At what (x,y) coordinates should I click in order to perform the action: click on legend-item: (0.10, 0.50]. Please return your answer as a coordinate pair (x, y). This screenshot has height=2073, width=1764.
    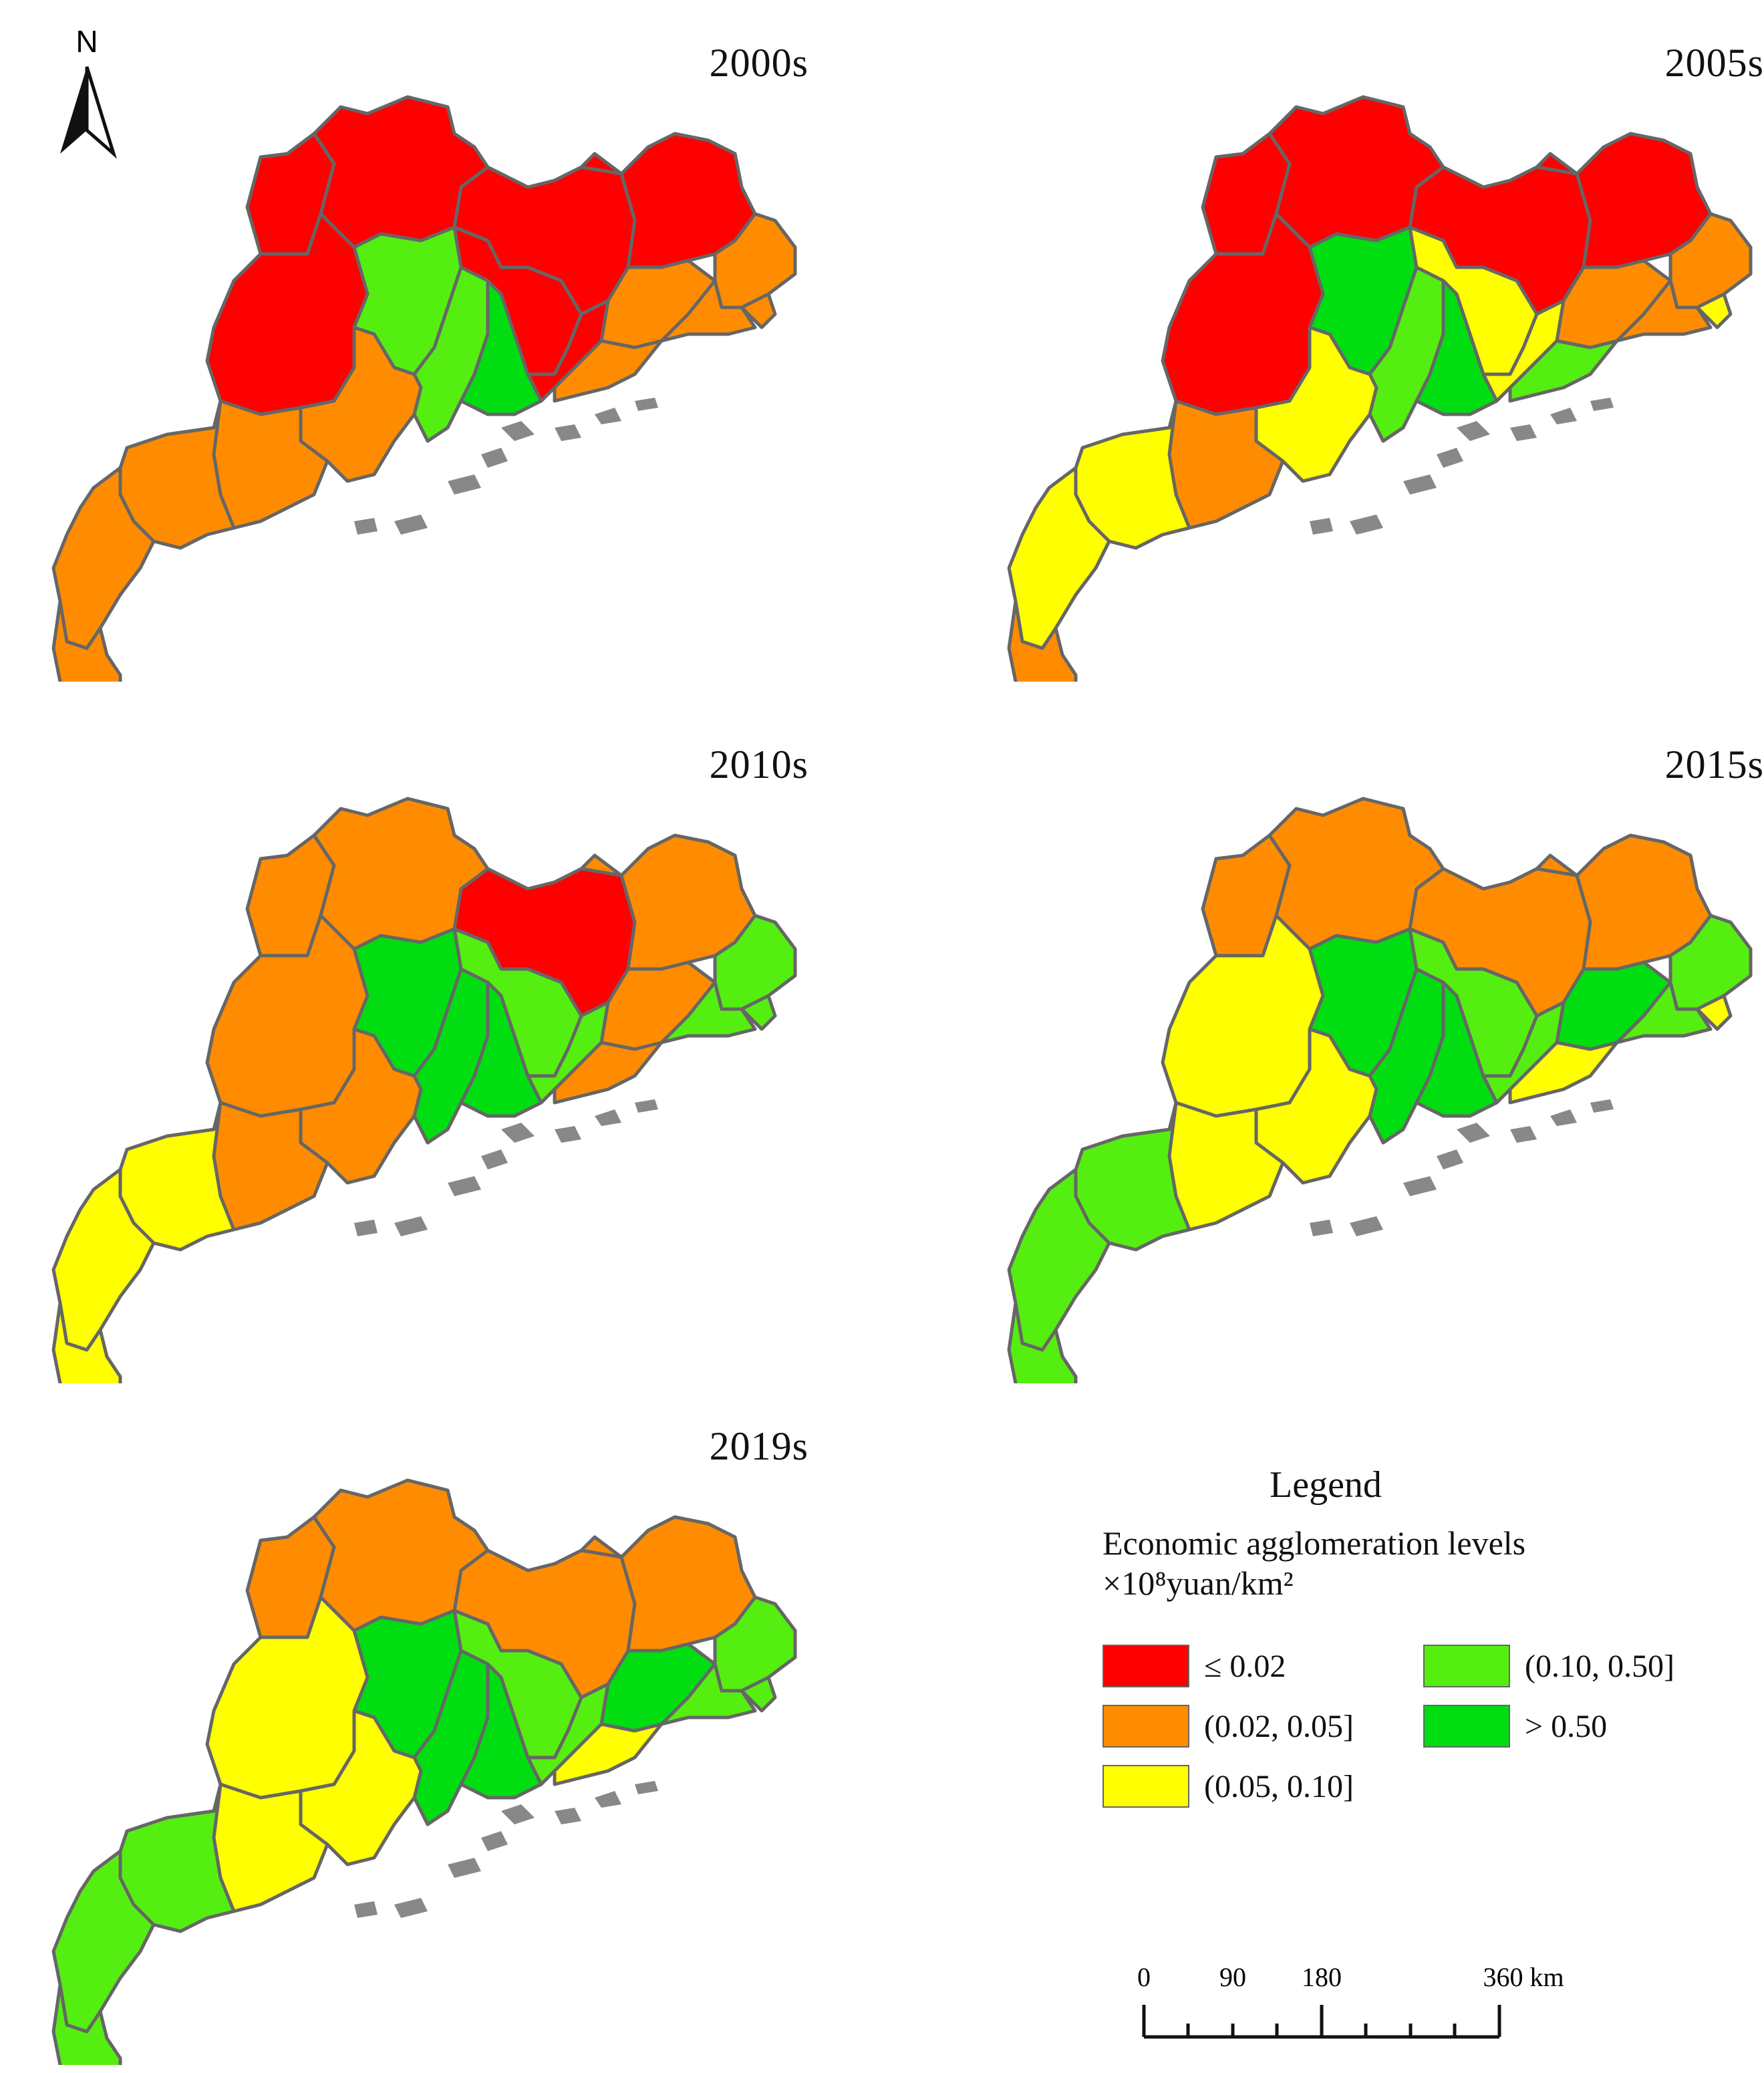
    Looking at the image, I should click on (1549, 1666).